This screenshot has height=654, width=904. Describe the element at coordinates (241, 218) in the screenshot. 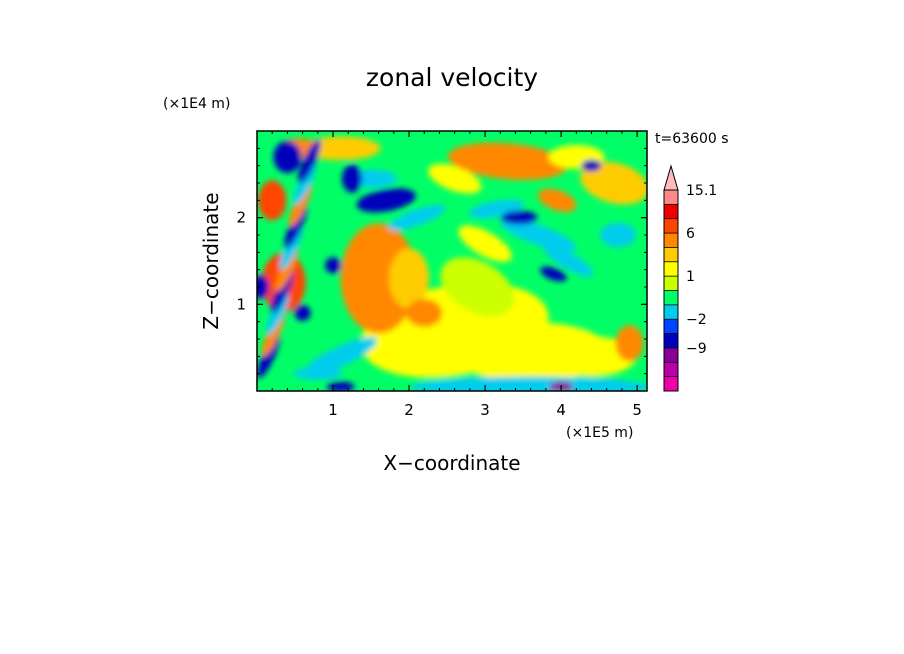

I see `y-tick-label: 2` at that location.